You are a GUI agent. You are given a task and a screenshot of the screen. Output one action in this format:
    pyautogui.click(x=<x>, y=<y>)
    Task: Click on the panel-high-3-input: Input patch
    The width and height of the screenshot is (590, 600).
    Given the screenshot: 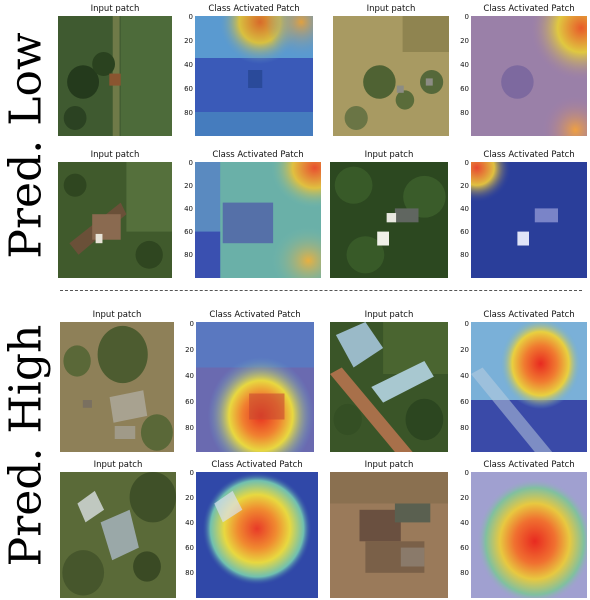 What is the action you would take?
    pyautogui.click(x=118, y=529)
    